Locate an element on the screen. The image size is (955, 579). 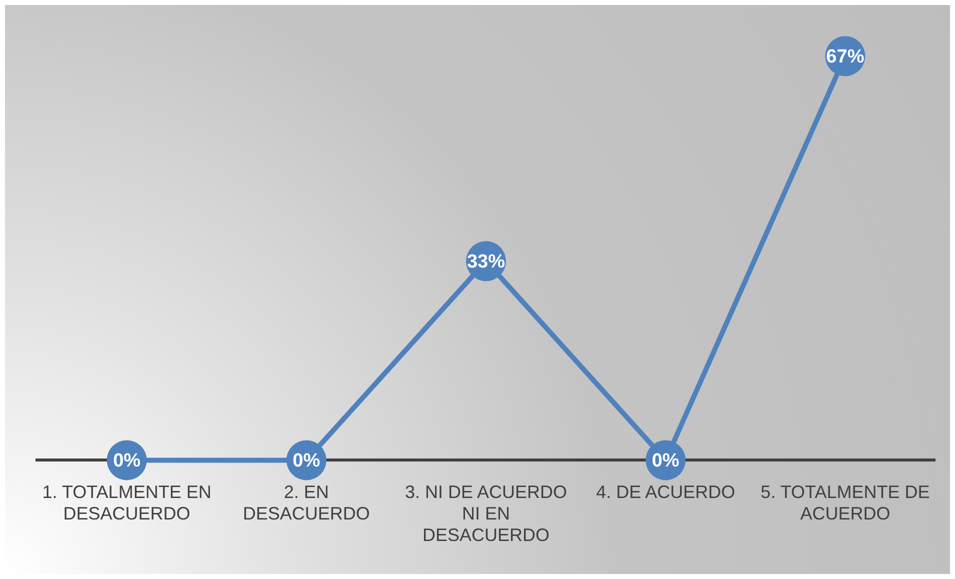
x-tick-label: 4. DE ACUERDO is located at coordinates (666, 492).